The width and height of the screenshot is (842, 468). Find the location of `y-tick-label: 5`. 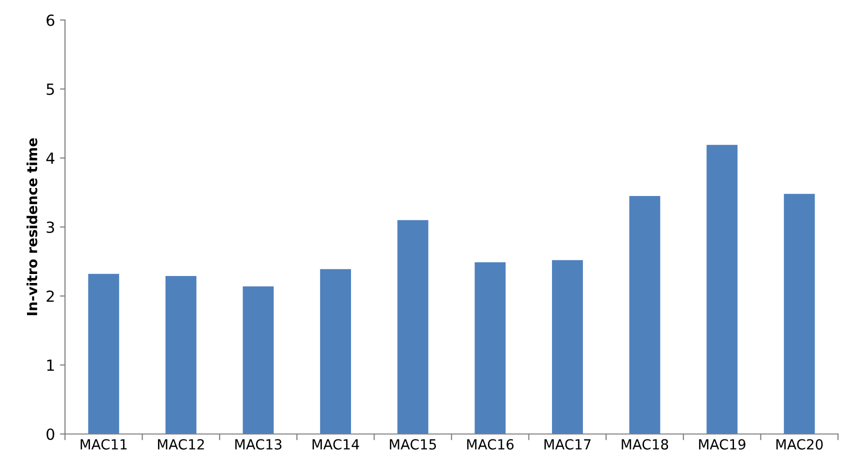

y-tick-label: 5 is located at coordinates (50, 90).